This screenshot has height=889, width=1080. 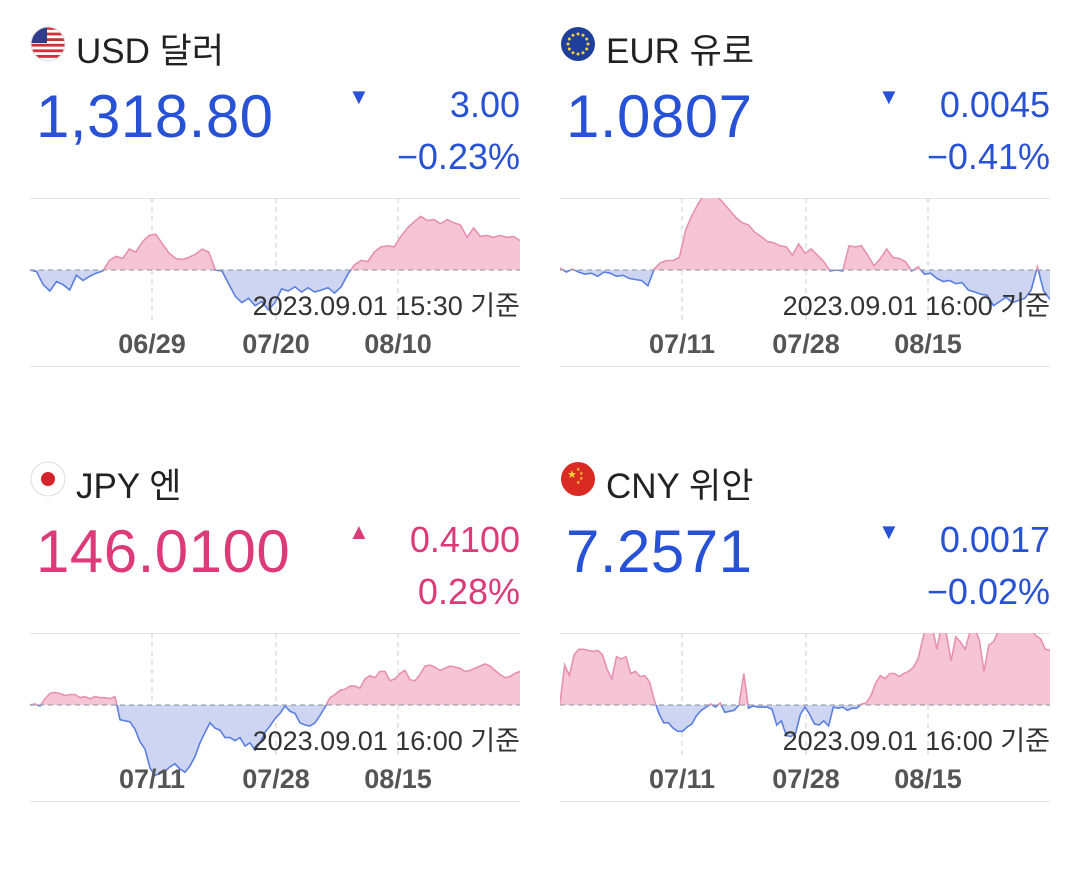 What do you see at coordinates (578, 479) in the screenshot?
I see `cn-flag-icon: ★ ★ ★ ★ ★` at bounding box center [578, 479].